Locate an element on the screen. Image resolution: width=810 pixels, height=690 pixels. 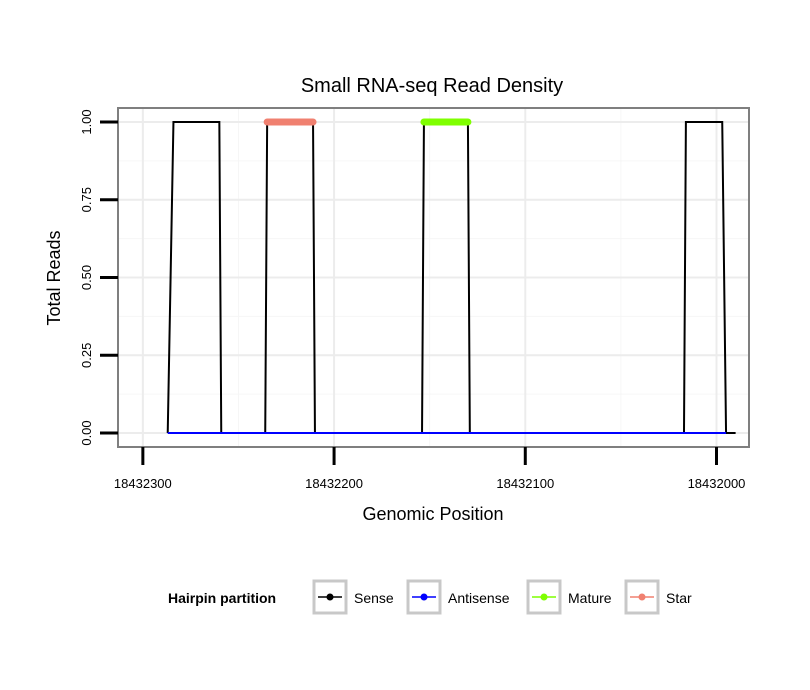
legend-dot-star is located at coordinates (642, 597).